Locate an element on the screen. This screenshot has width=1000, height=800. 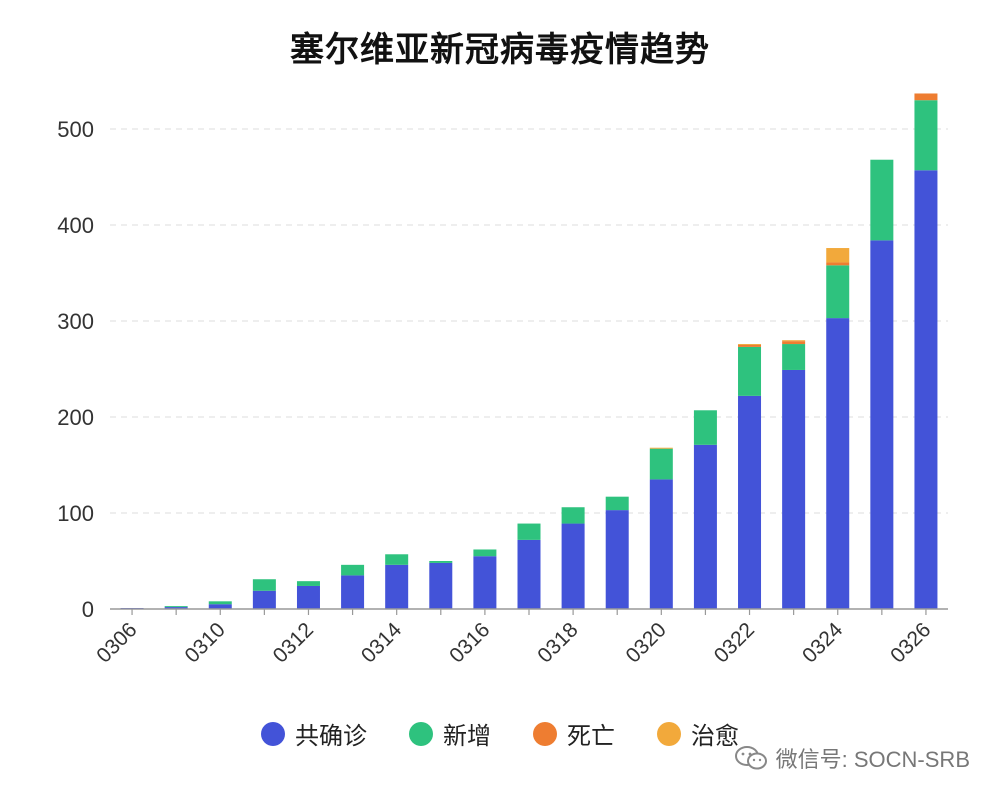
x-tick-label: 0318 is located at coordinates (557, 642).